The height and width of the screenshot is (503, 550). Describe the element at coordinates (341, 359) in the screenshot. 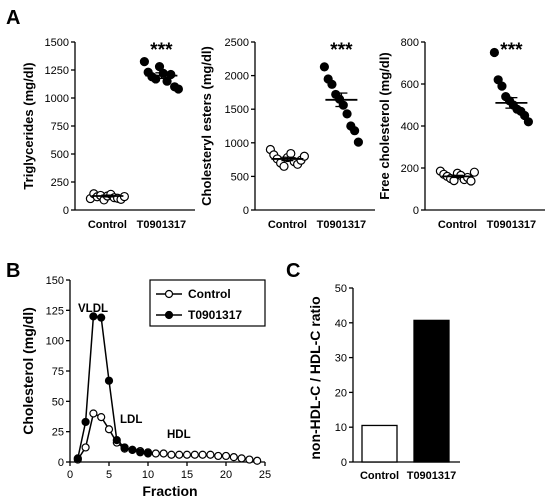

I see `y-tick-label: 30` at that location.